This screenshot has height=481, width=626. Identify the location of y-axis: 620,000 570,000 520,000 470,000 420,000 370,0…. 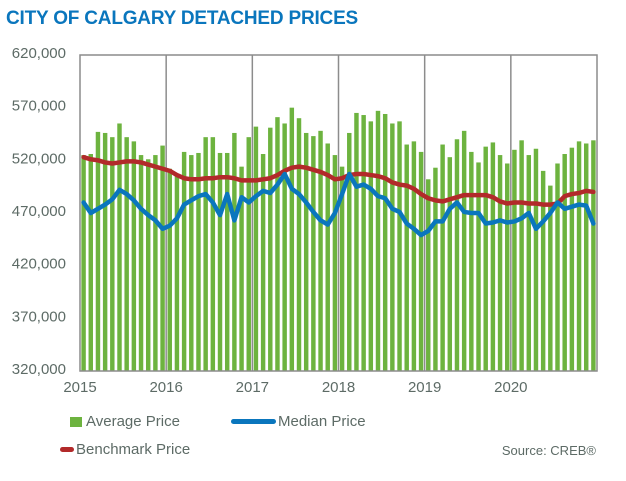
(39, 211).